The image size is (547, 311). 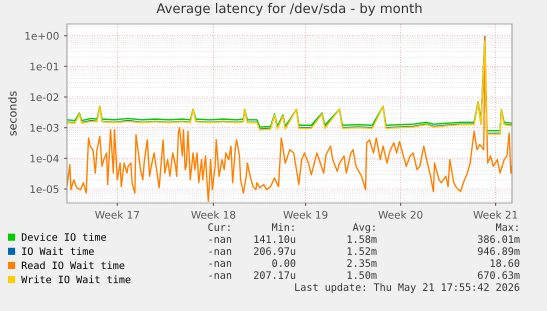 I want to click on y-tick-label: 1e-01, so click(x=44, y=66).